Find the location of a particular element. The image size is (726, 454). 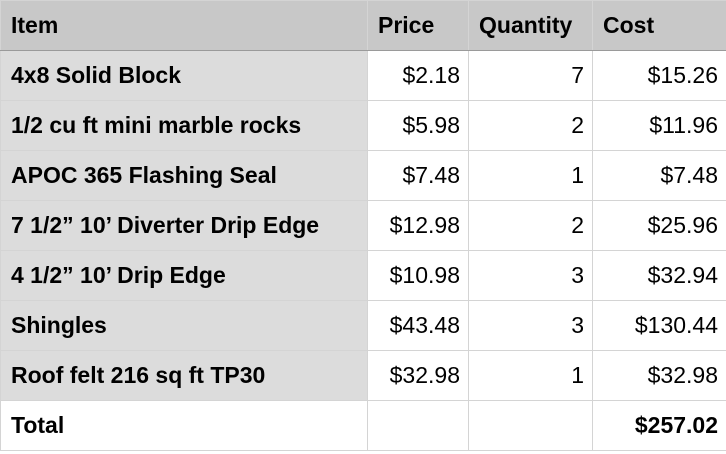

table-footer: Total $257.02 is located at coordinates (363, 425).